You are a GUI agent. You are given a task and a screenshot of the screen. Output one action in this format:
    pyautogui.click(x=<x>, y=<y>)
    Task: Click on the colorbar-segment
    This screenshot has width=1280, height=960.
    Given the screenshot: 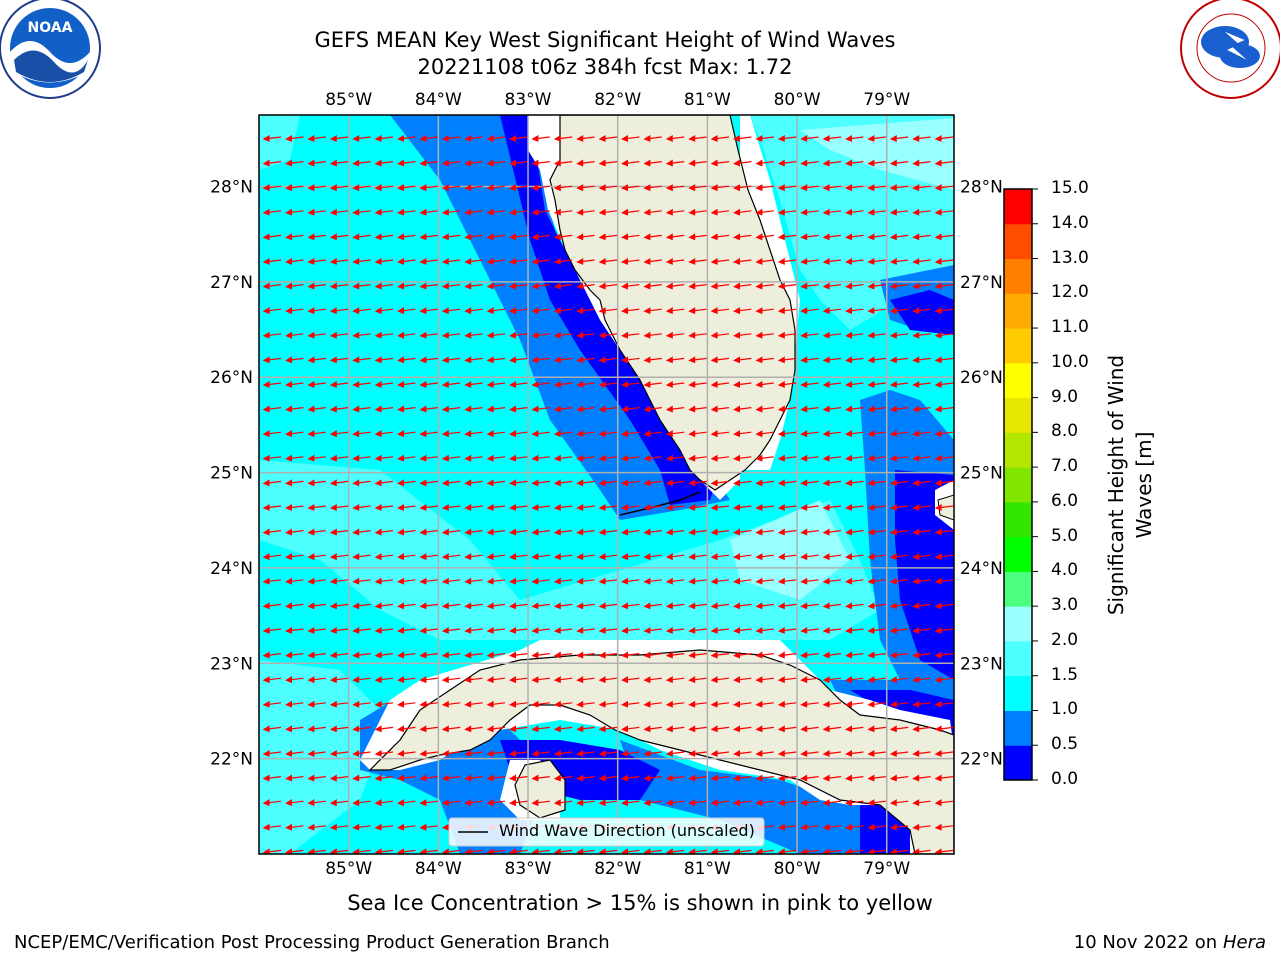 What is the action you would take?
    pyautogui.click(x=1018, y=207)
    